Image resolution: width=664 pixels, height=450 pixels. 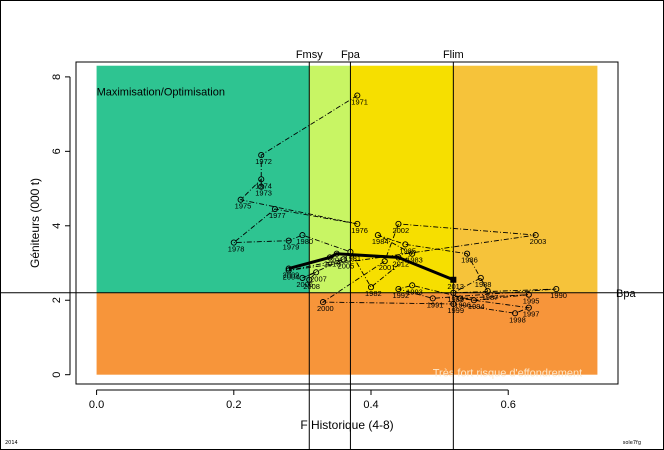 What do you see at coordinates (384, 261) in the screenshot?
I see `data-point-2001` at bounding box center [384, 261].